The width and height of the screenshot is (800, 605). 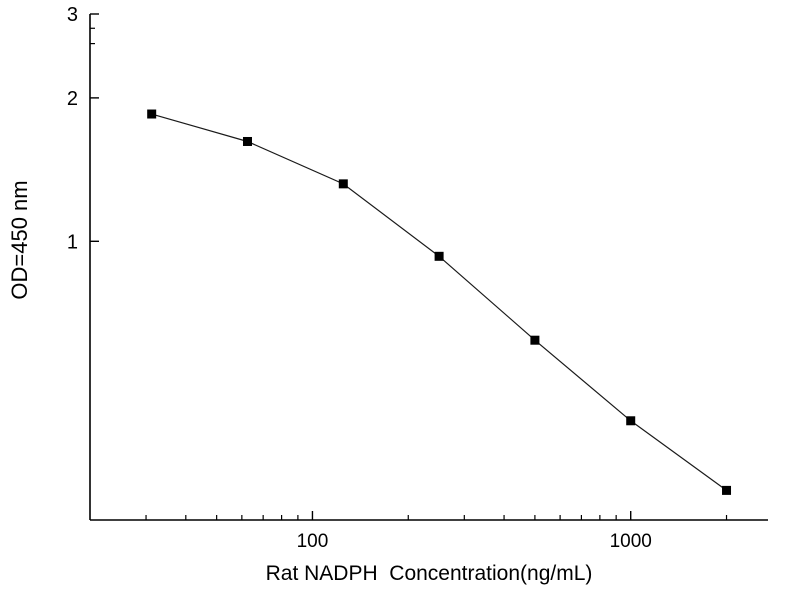 What do you see at coordinates (72, 99) in the screenshot?
I see `y-tick-label: 2` at bounding box center [72, 99].